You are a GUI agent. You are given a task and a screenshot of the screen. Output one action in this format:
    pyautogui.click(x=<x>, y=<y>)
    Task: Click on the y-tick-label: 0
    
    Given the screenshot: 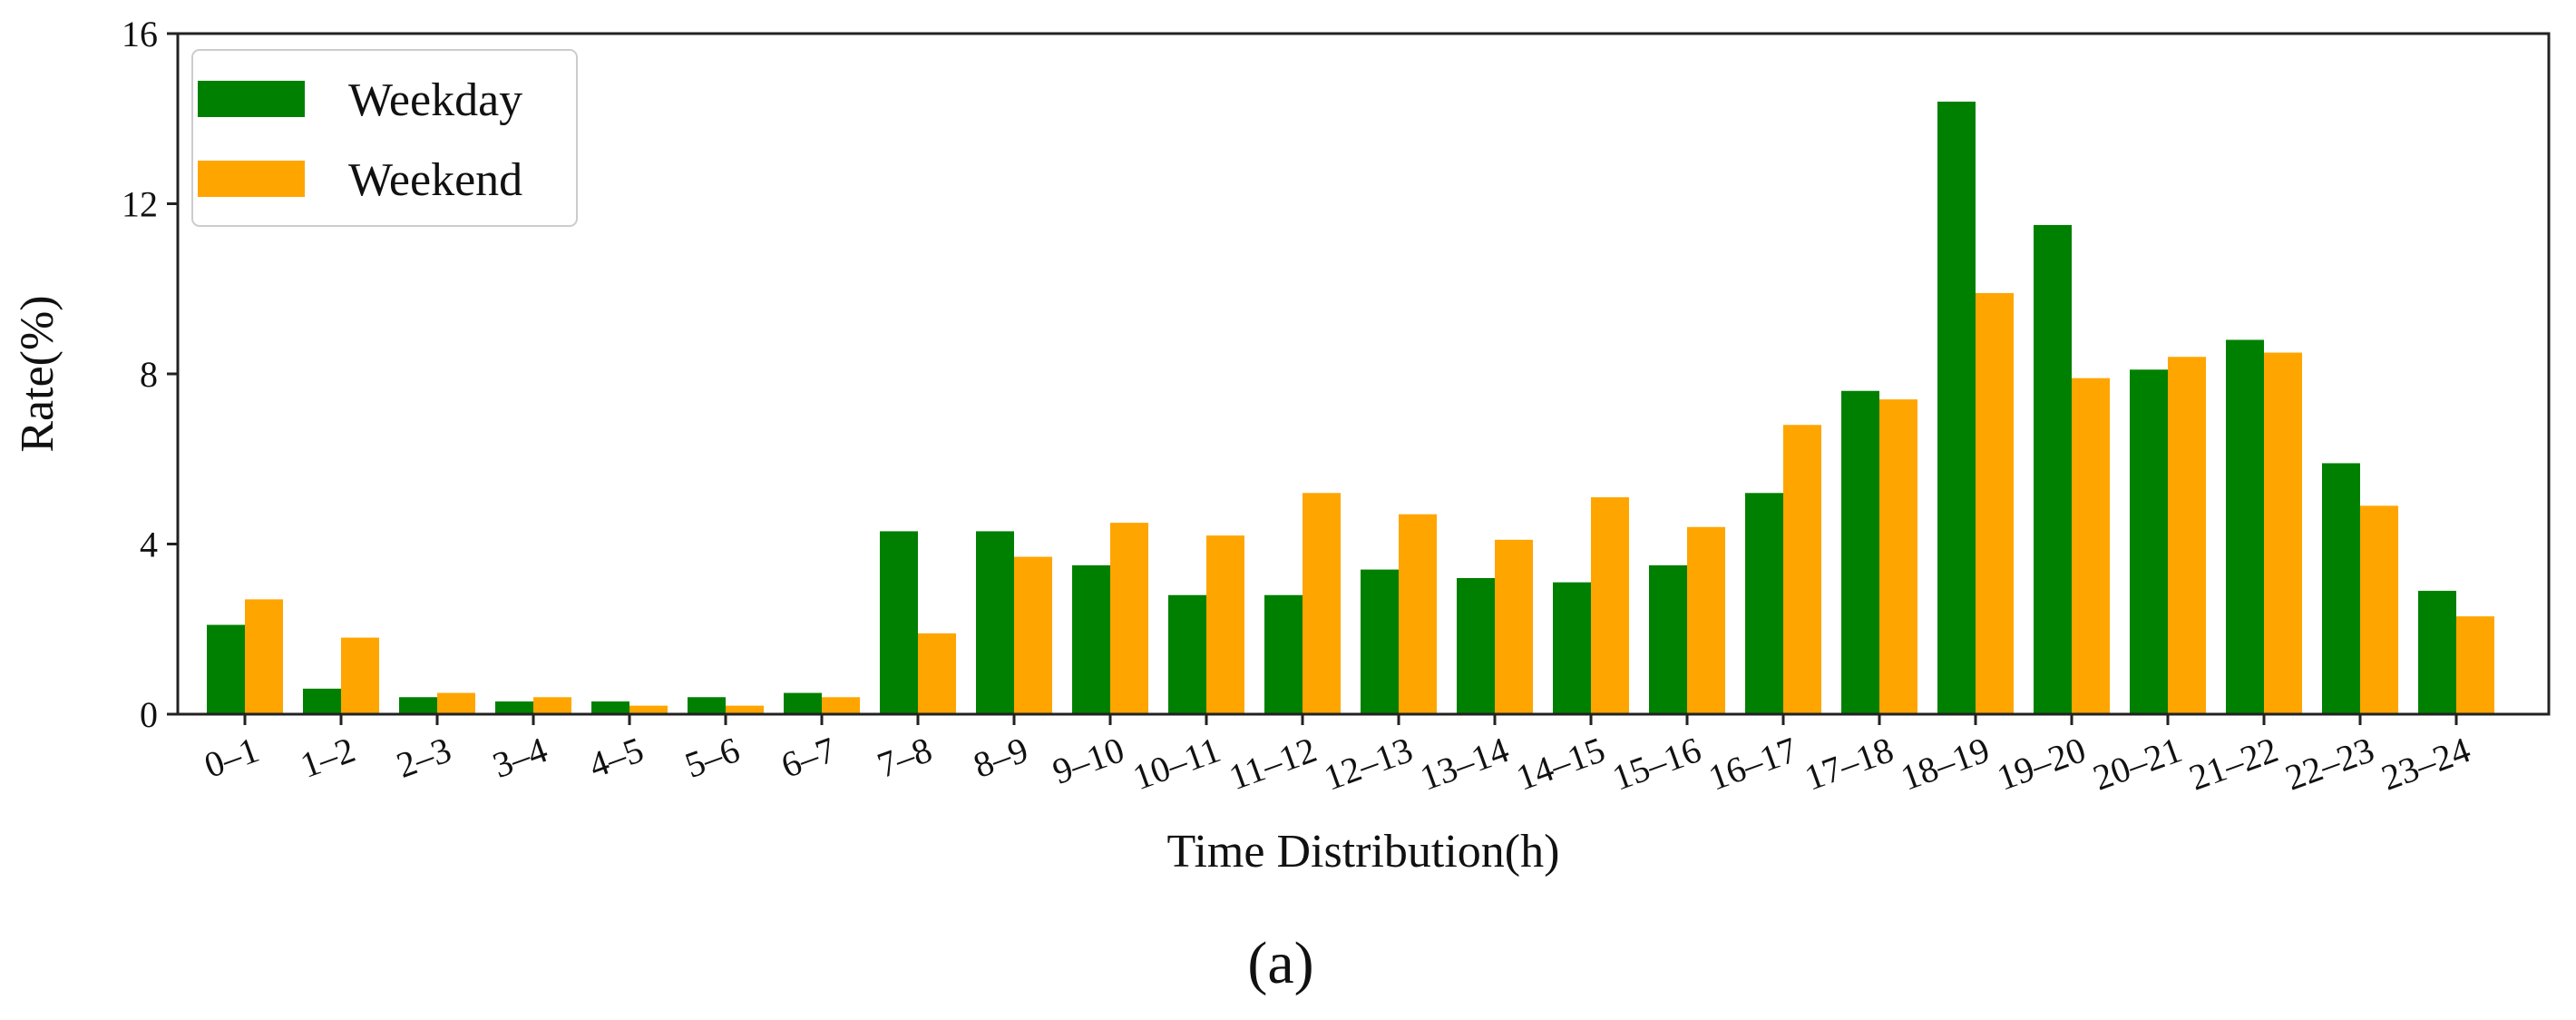 What is the action you would take?
    pyautogui.click(x=149, y=714)
    